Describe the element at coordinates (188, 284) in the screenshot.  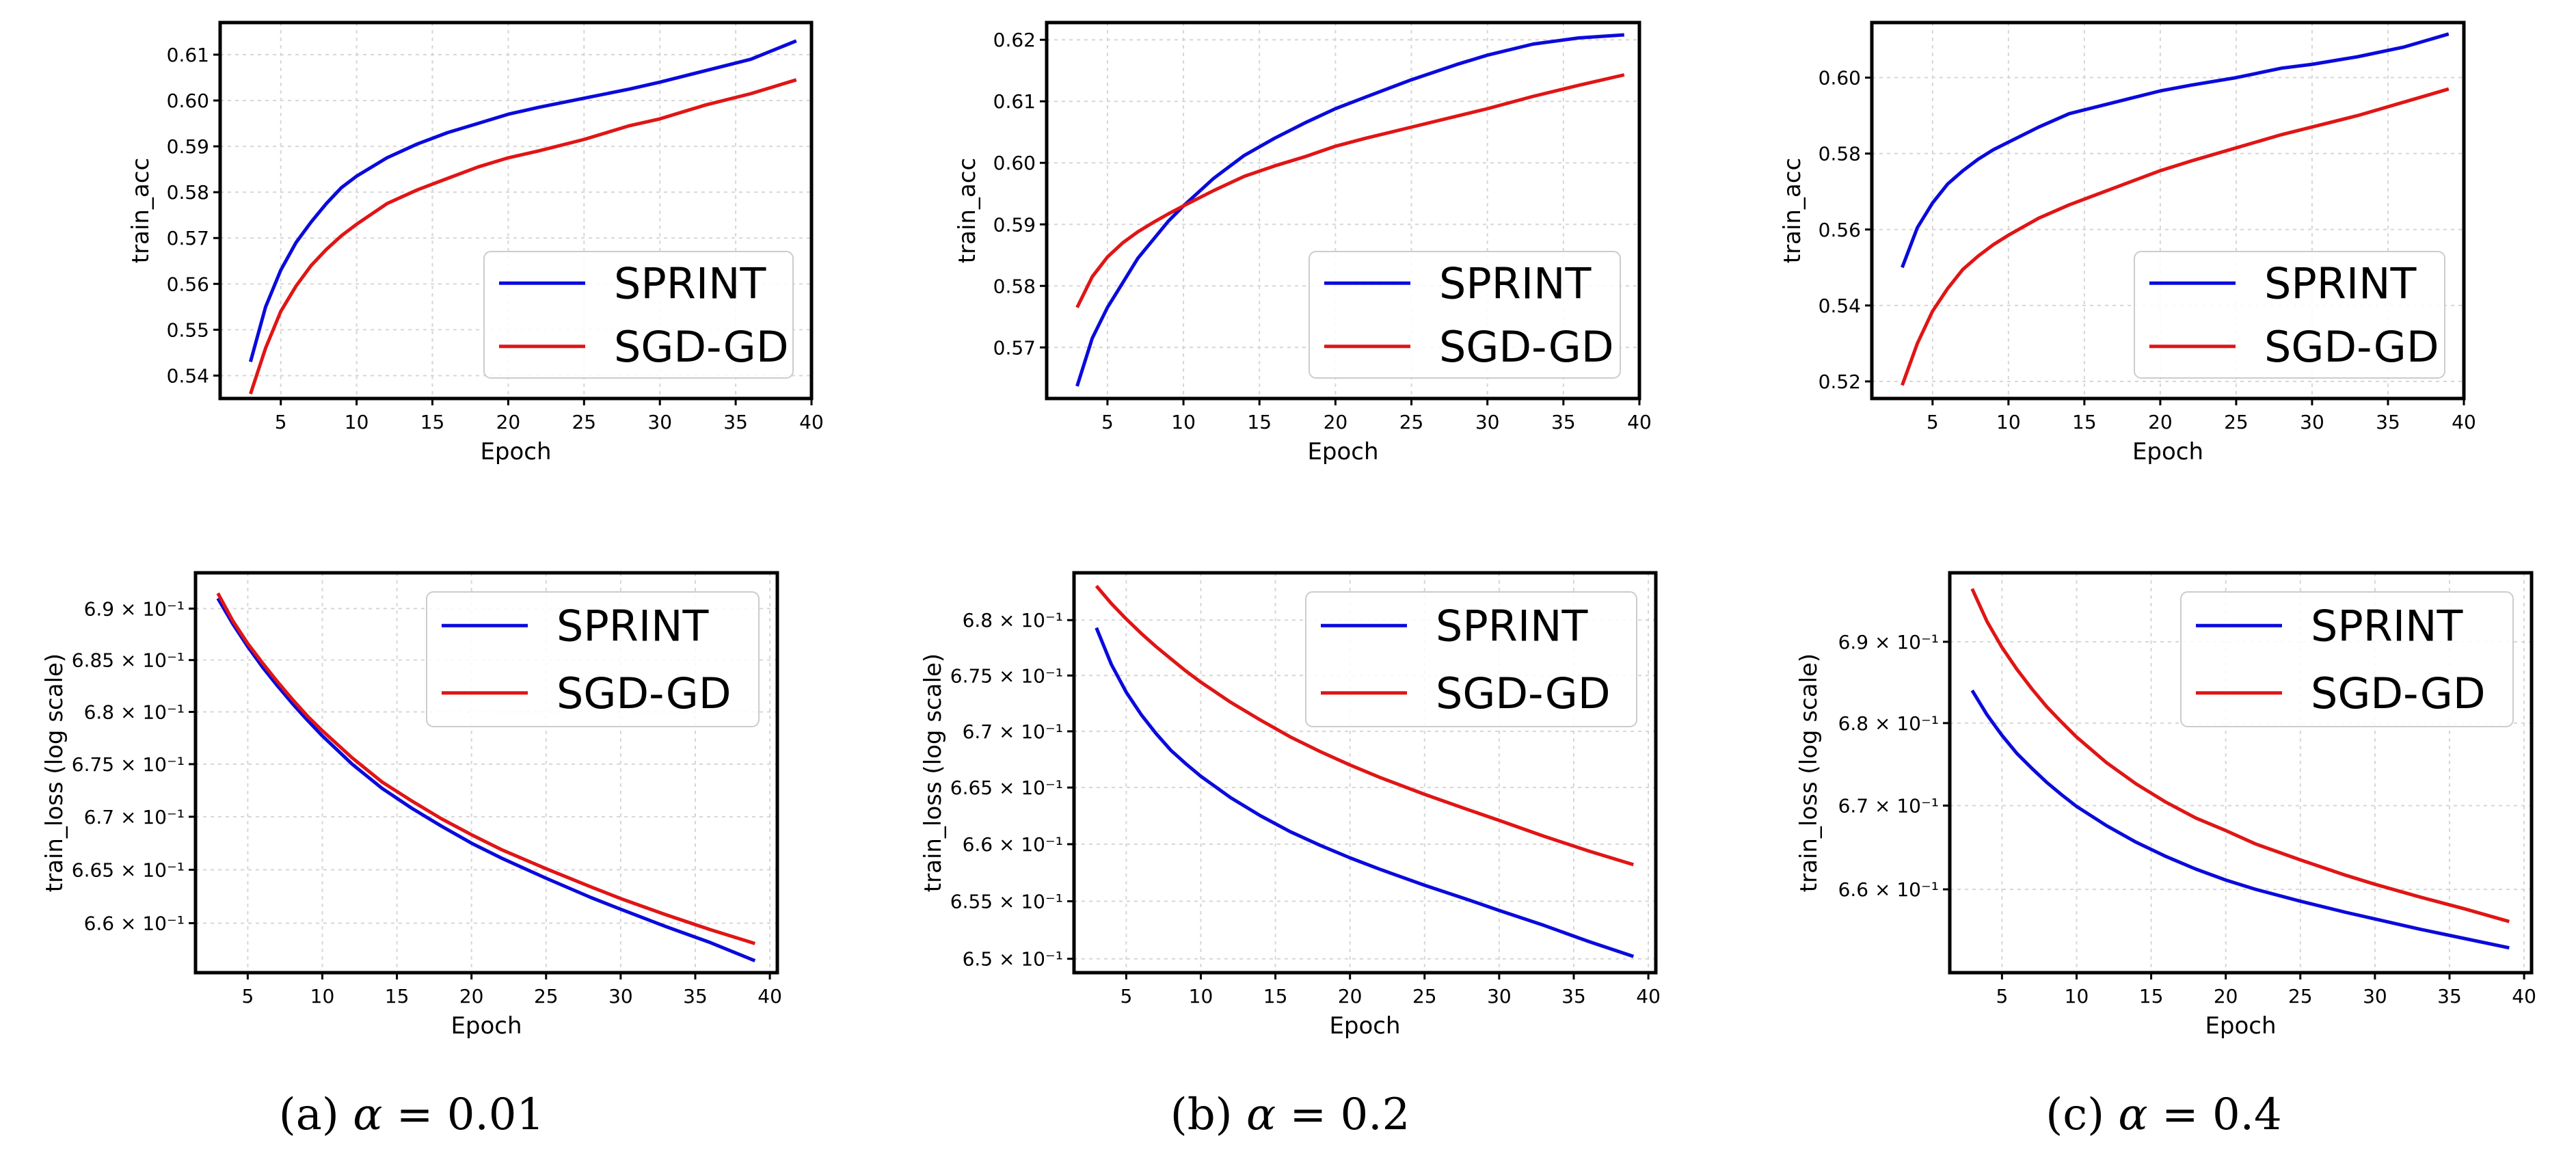
I see `y-tick-label: 0.56` at that location.